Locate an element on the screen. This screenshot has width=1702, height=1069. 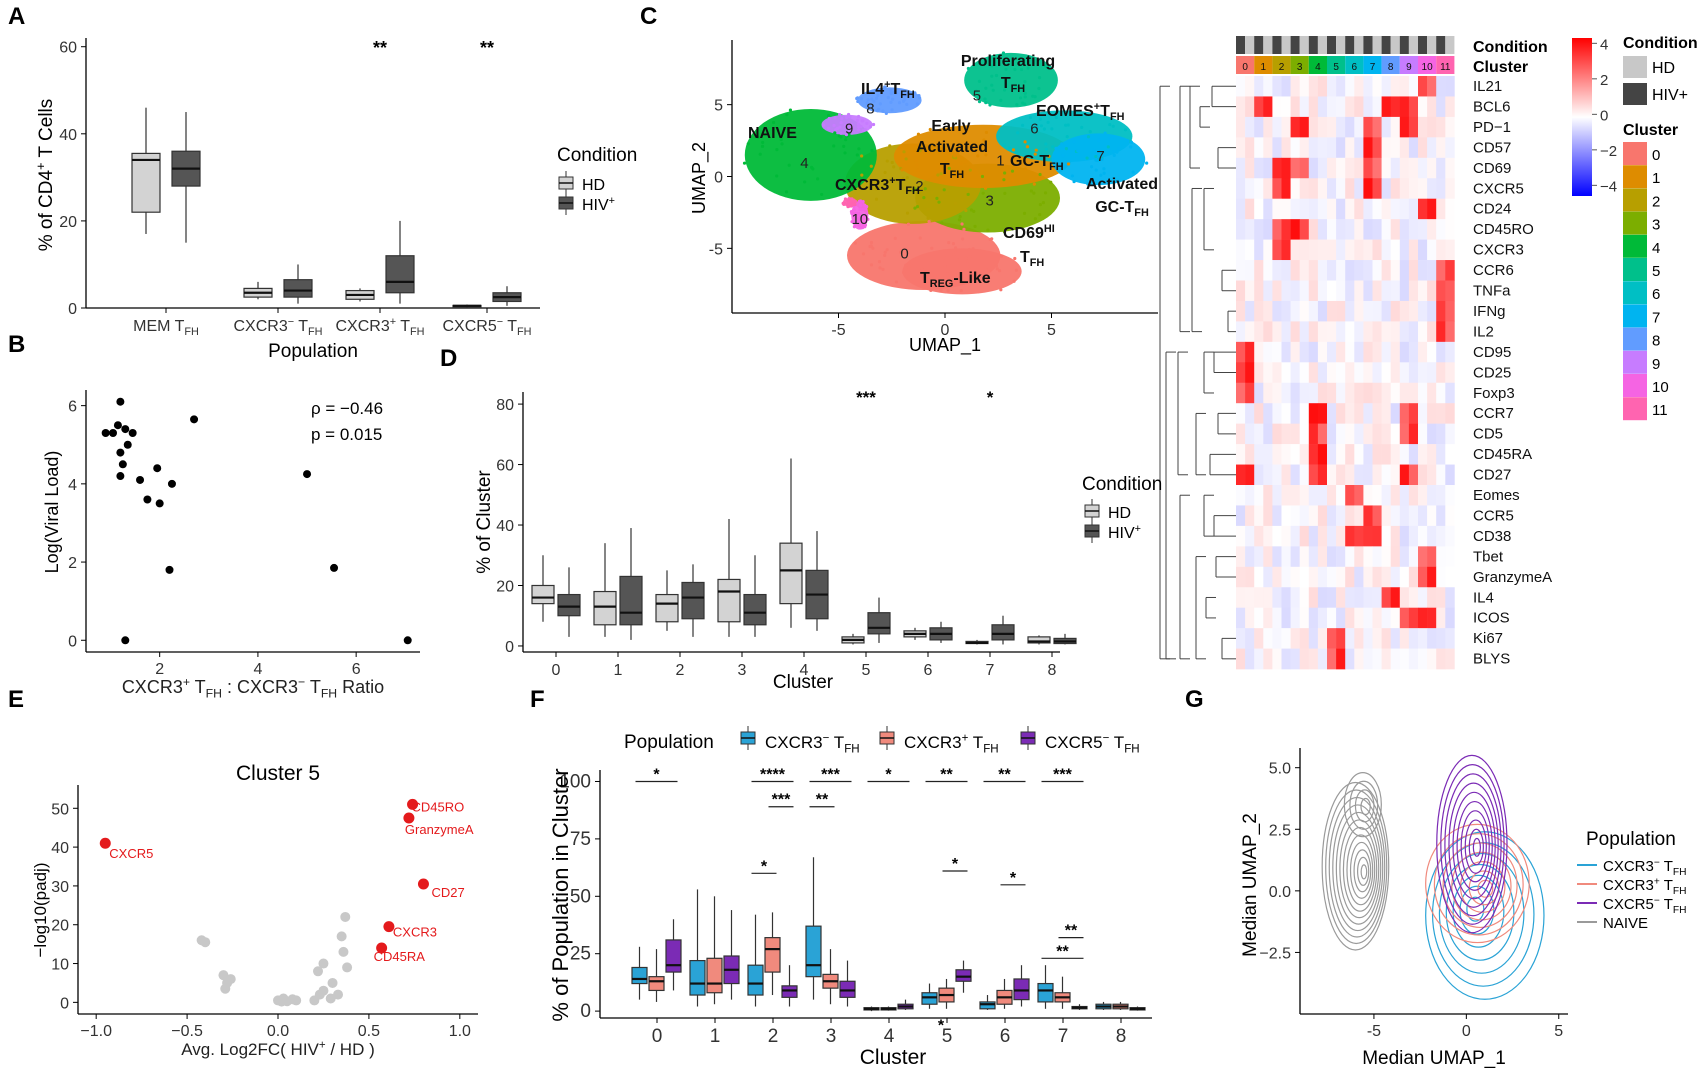
rich-part: T is located at coordinates (975, 742).